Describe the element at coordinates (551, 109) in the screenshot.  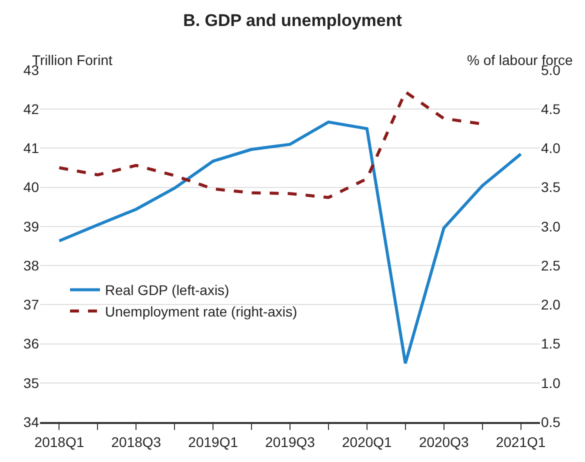
I see `y2-tick-label: 4.5` at that location.